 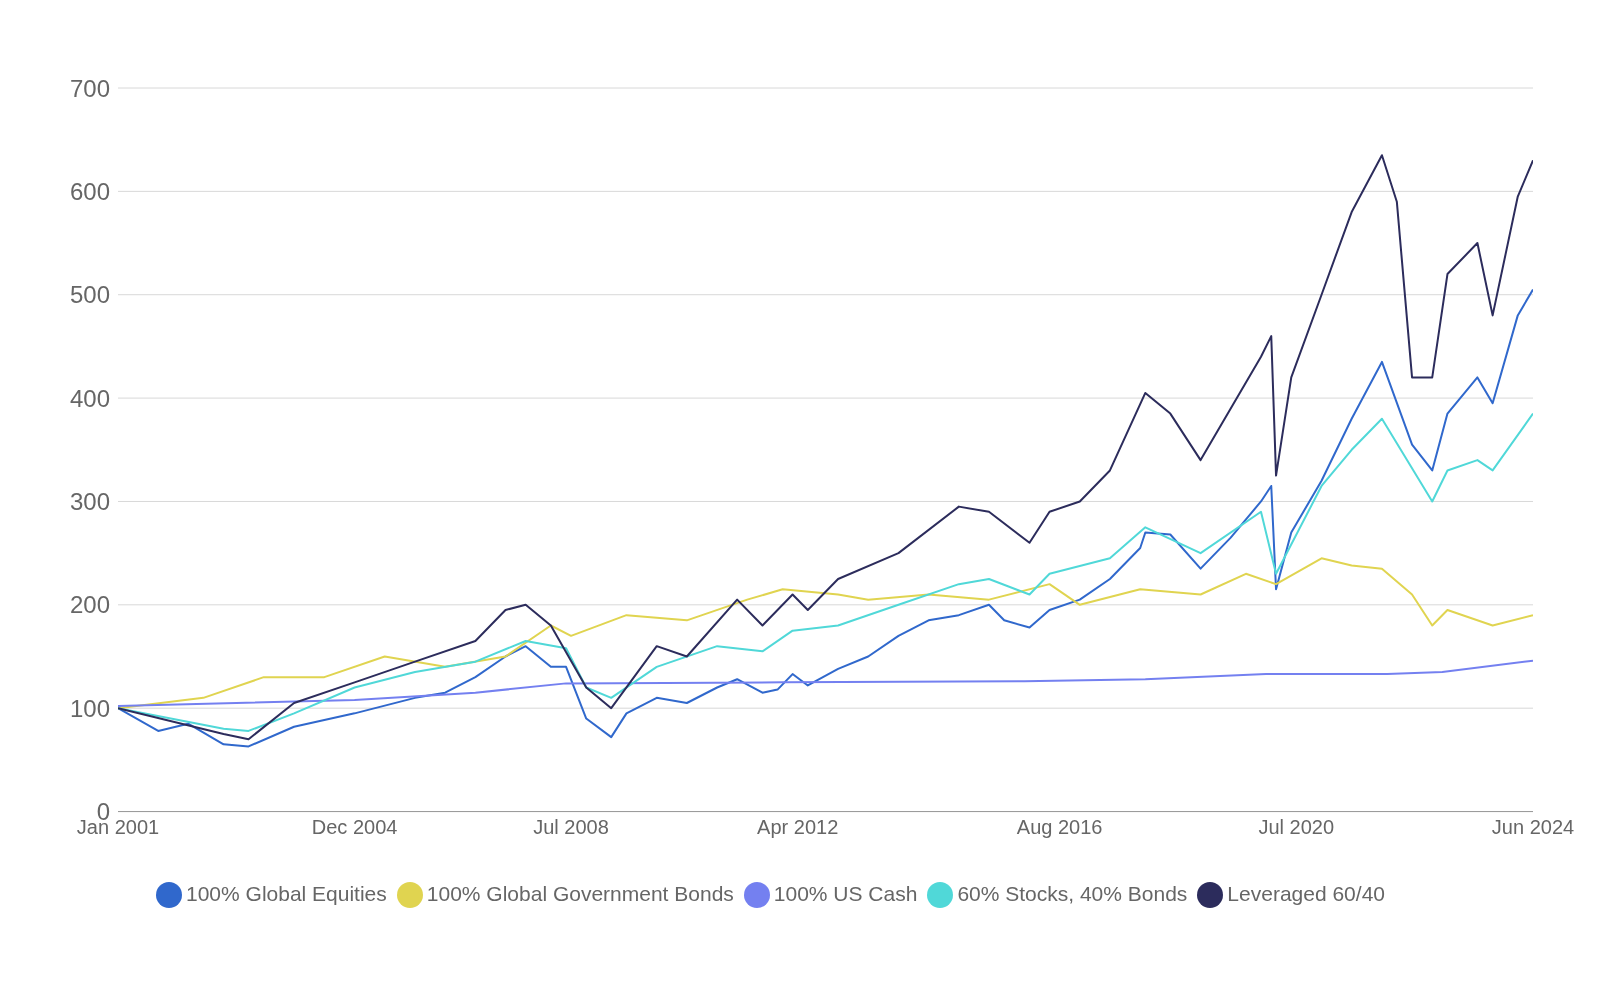 What do you see at coordinates (89, 295) in the screenshot?
I see `y-tick-label: 500` at bounding box center [89, 295].